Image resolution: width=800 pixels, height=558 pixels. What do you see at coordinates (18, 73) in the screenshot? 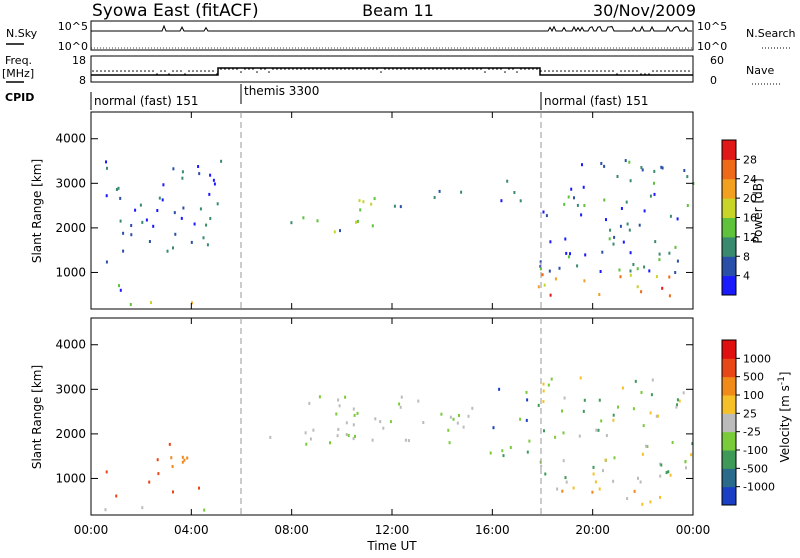
I see `freq-unit-label: [MHz]` at bounding box center [18, 73].